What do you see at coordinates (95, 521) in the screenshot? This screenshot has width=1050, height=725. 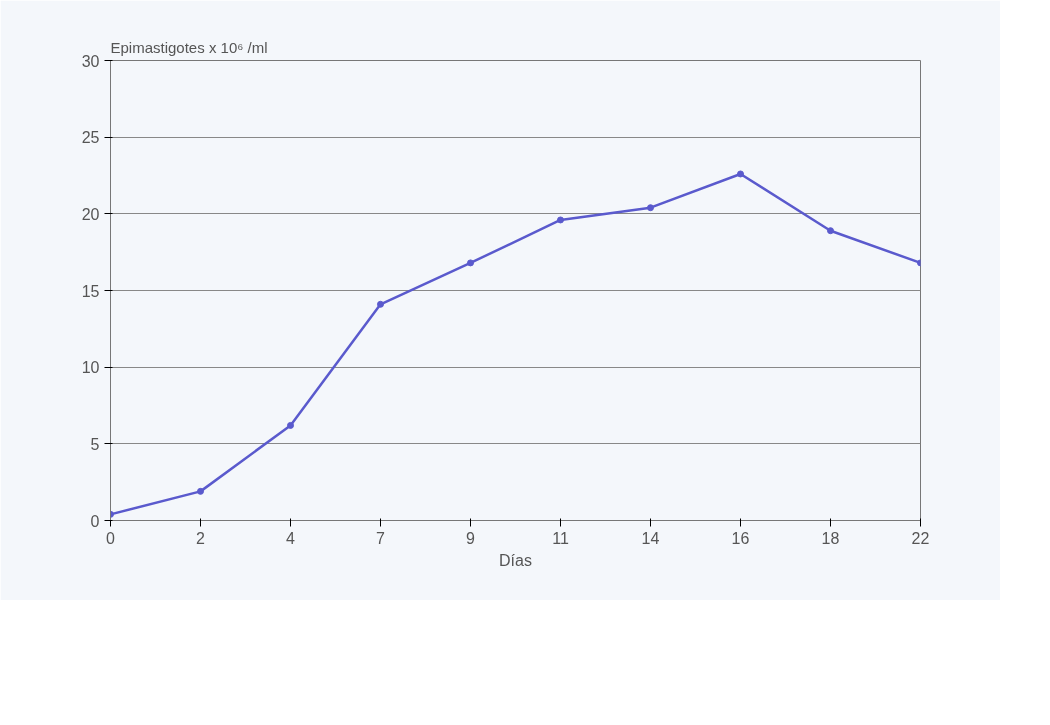 I see `y-tick-label: 0` at bounding box center [95, 521].